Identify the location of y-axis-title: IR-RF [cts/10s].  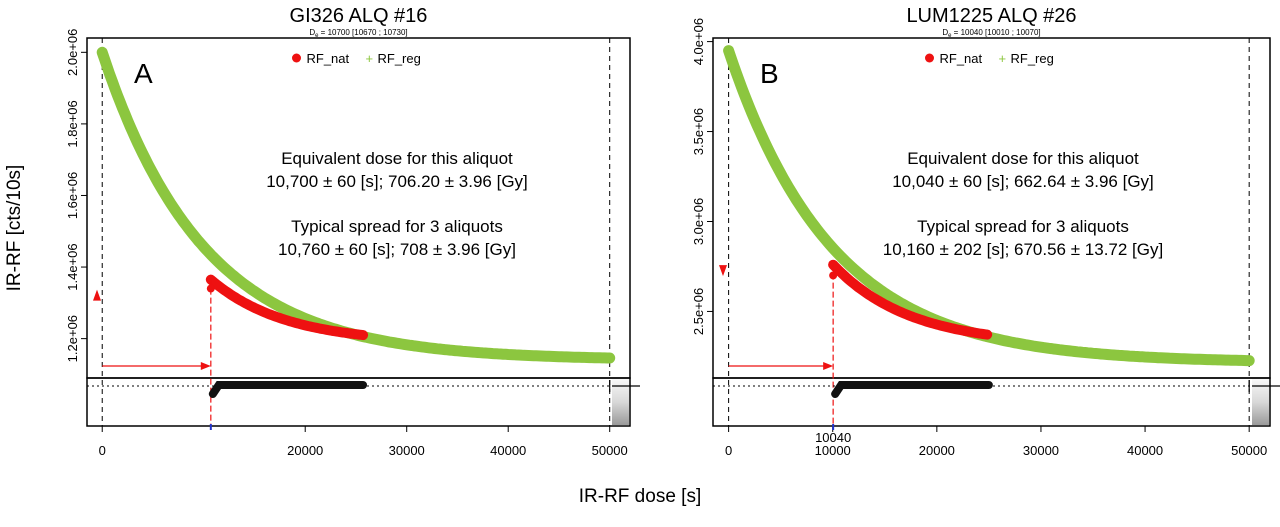
(14, 228).